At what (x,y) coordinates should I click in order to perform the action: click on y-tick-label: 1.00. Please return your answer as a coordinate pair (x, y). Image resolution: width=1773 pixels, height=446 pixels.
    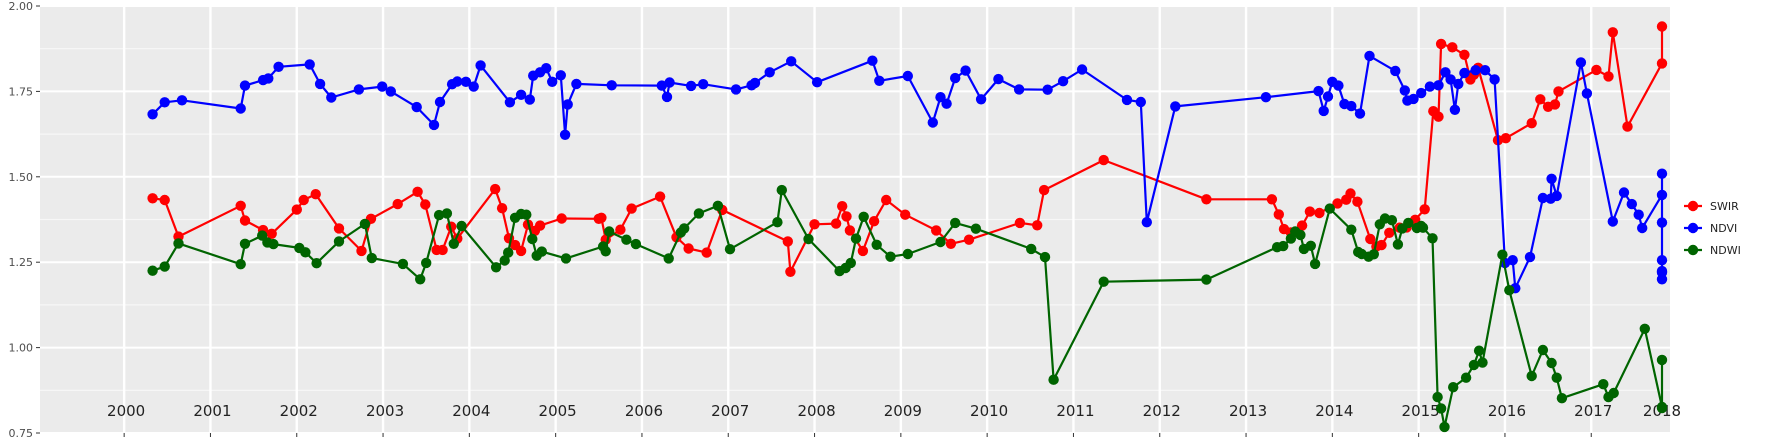
    Looking at the image, I should click on (21, 348).